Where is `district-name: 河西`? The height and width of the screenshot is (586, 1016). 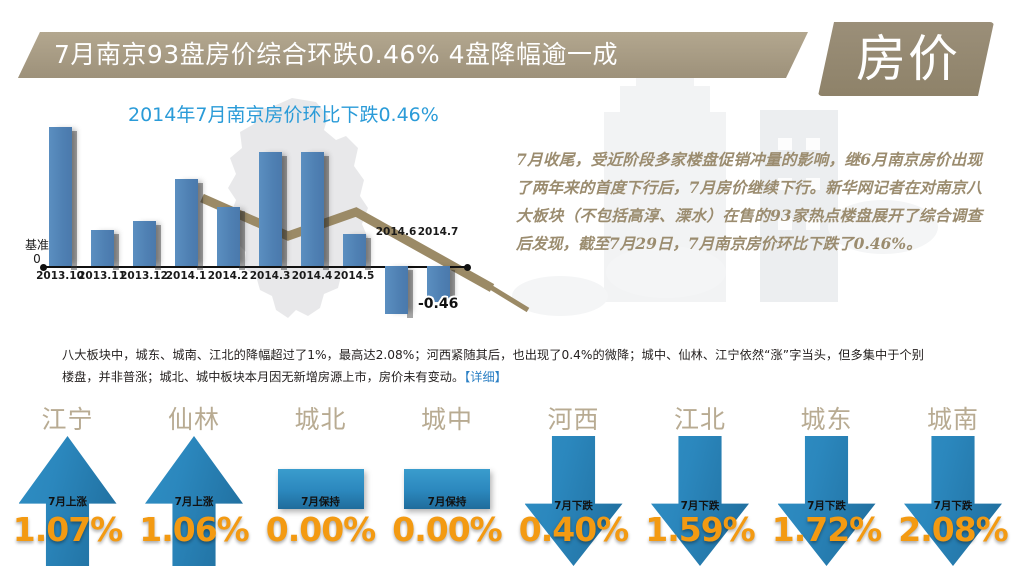 district-name: 河西 is located at coordinates (573, 419).